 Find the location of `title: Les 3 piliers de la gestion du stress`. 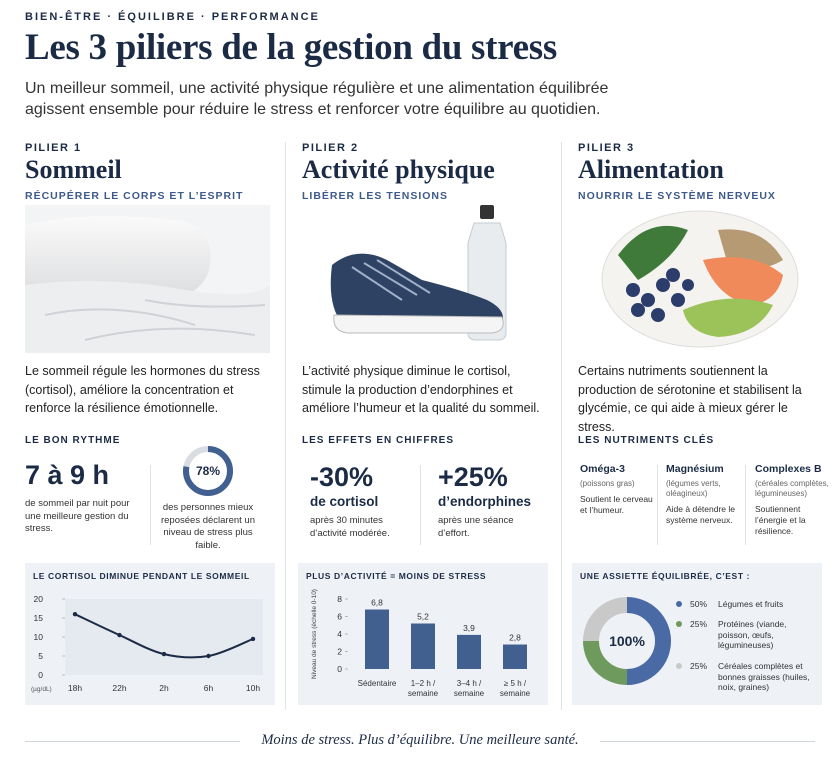

title: Les 3 piliers de la gestion du stress is located at coordinates (291, 47).